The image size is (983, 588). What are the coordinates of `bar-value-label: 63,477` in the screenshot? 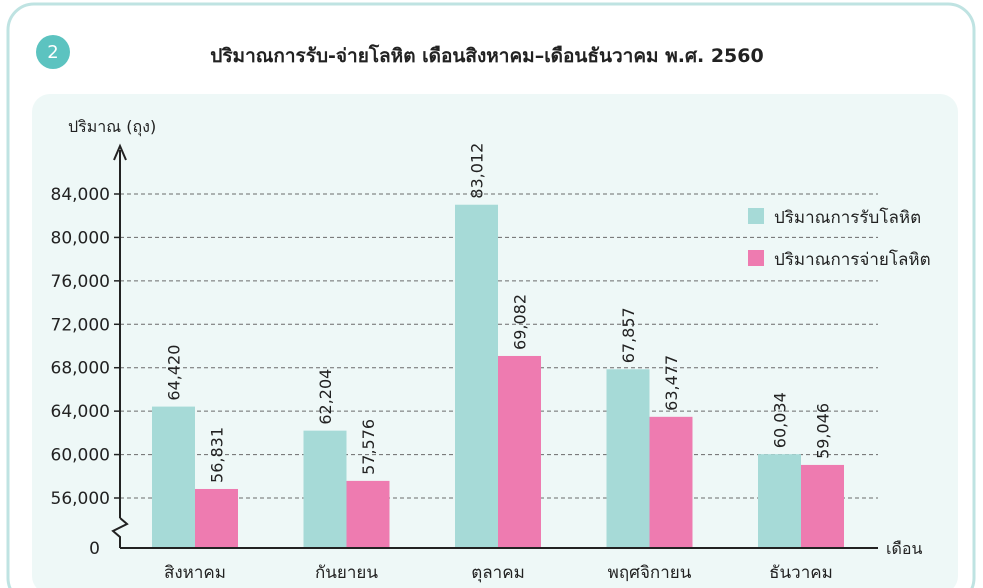 It's located at (671, 383).